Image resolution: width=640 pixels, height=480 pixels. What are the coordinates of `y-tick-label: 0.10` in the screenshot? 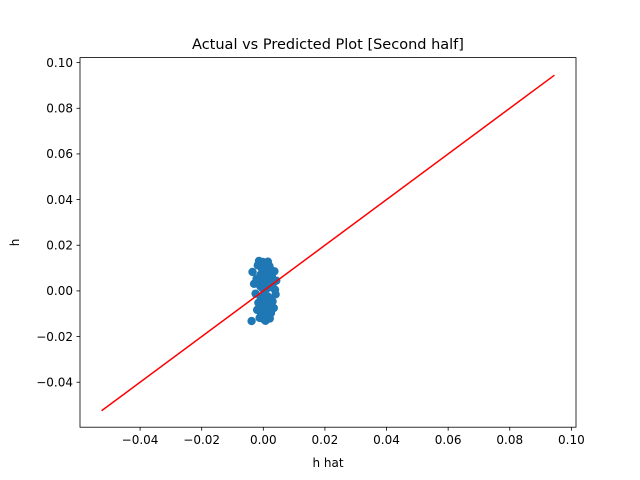 It's located at (59, 63).